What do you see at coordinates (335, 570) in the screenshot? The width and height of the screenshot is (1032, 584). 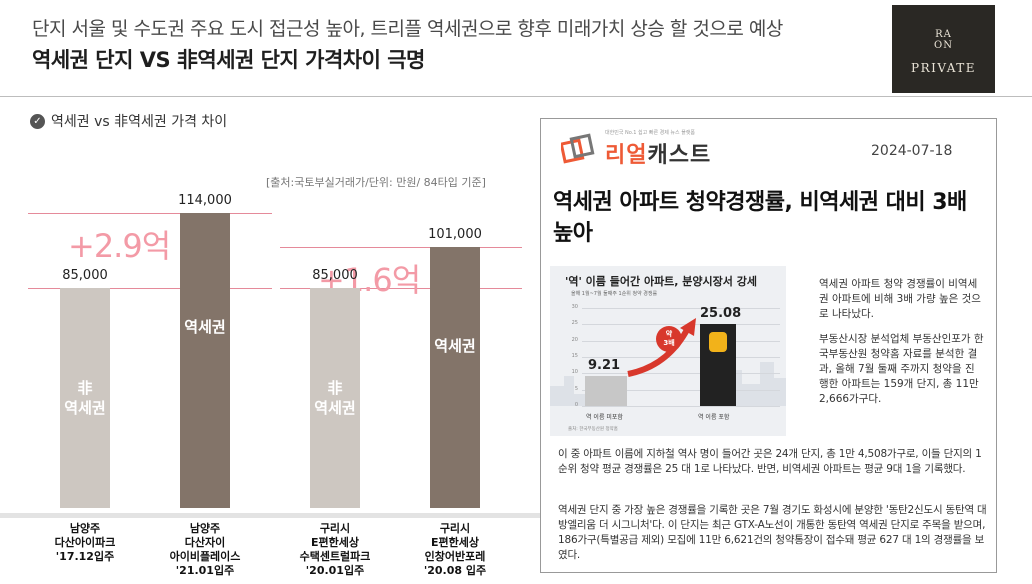 I see `category-label-line: '20.01입주` at bounding box center [335, 570].